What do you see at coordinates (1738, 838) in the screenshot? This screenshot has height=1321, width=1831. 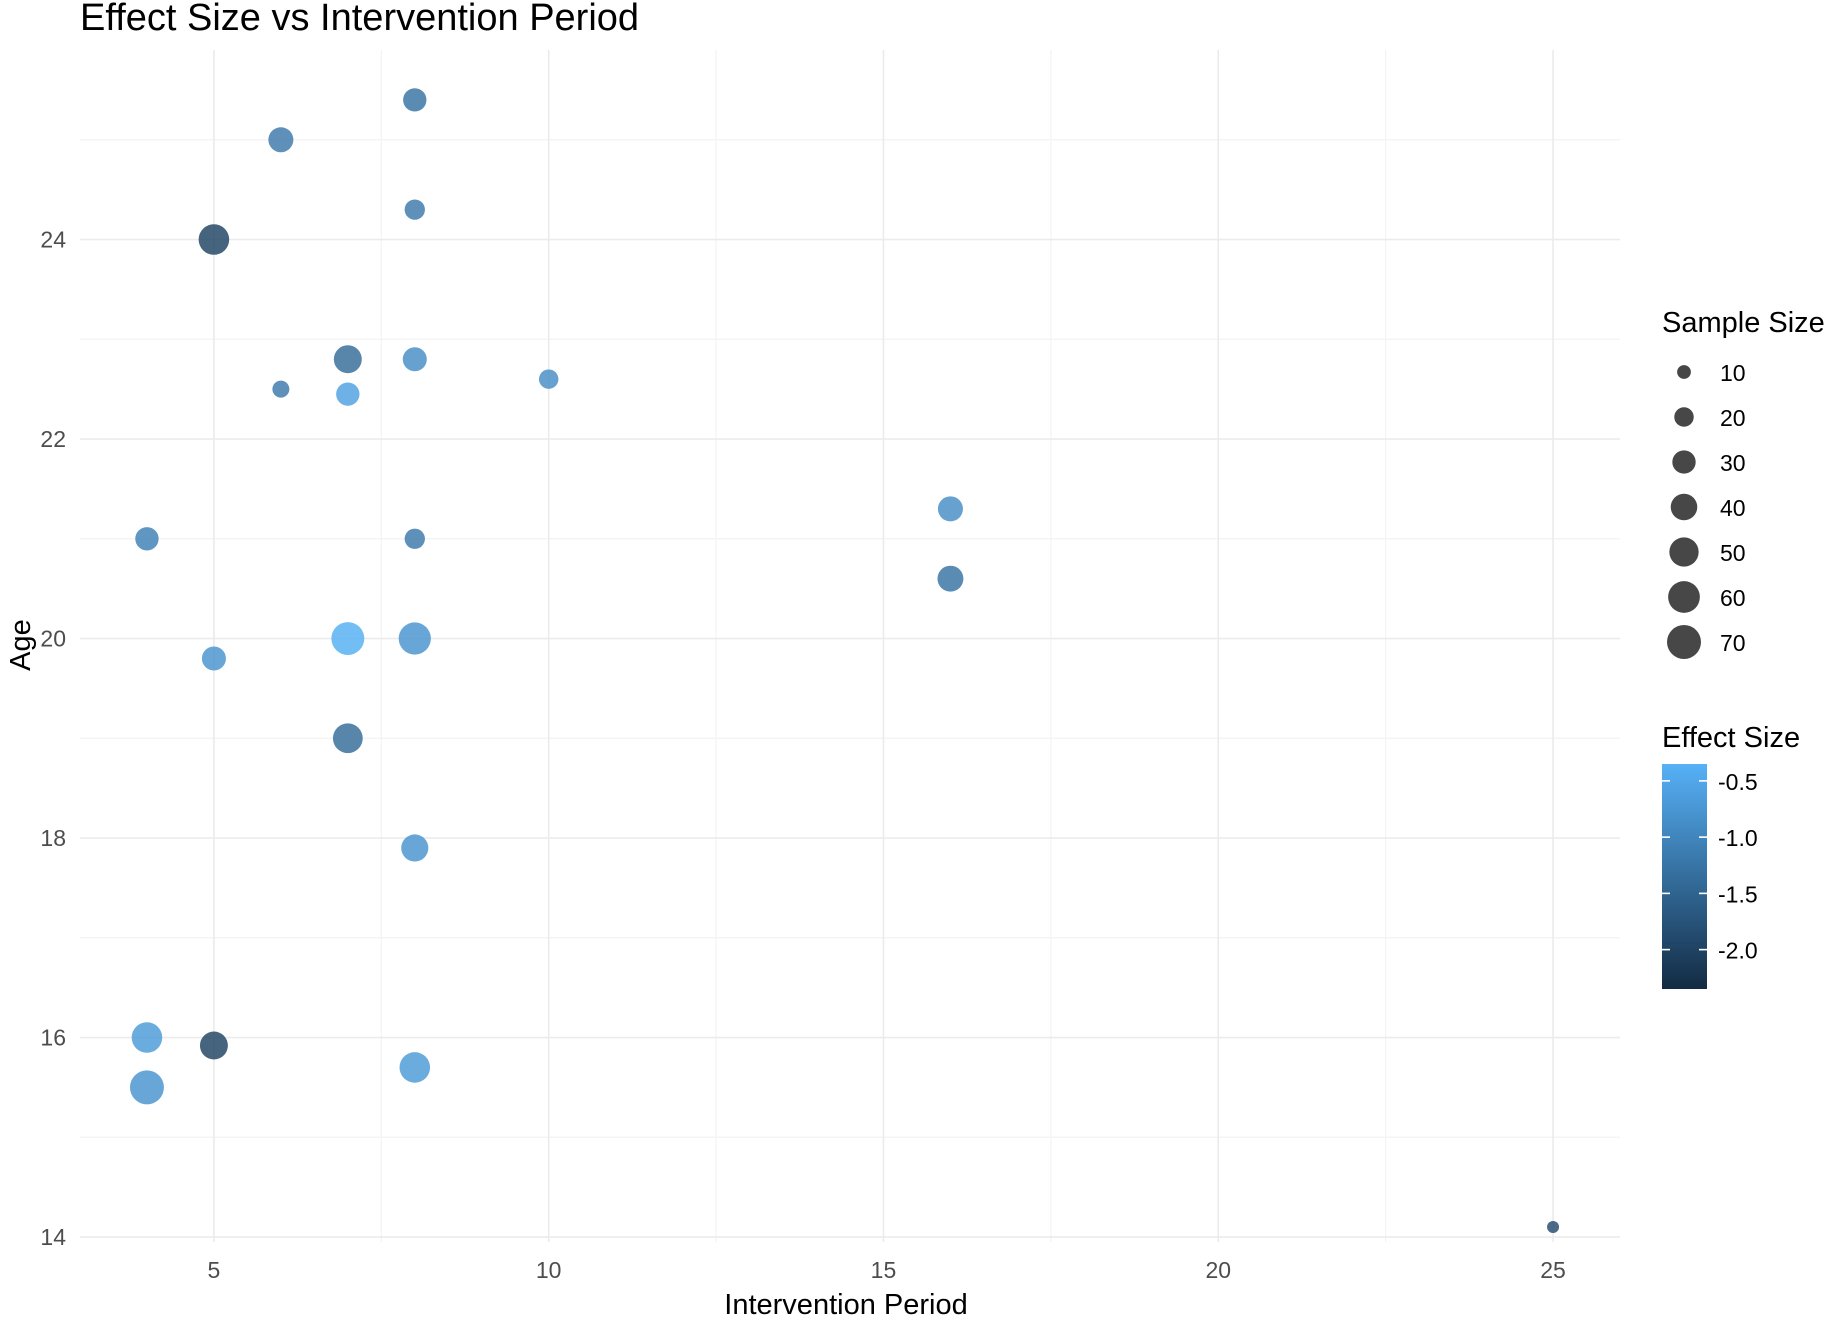 I see `color-legend-label: -1.0` at bounding box center [1738, 838].